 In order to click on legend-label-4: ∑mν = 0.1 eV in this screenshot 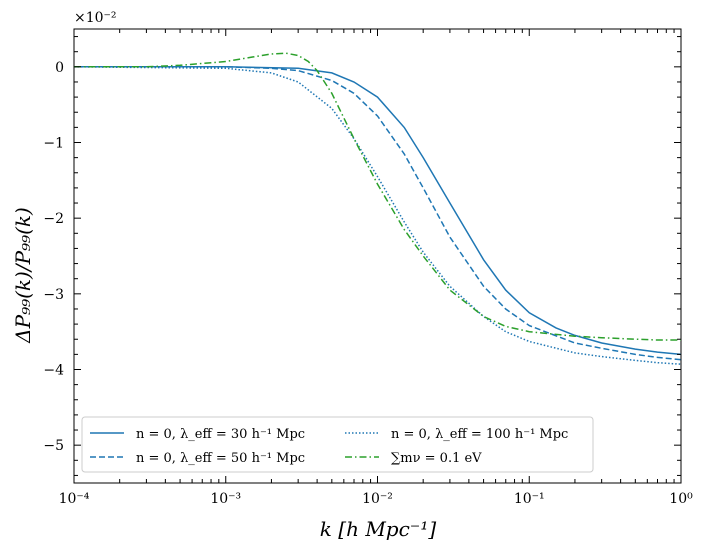, I will do `click(436, 458)`.